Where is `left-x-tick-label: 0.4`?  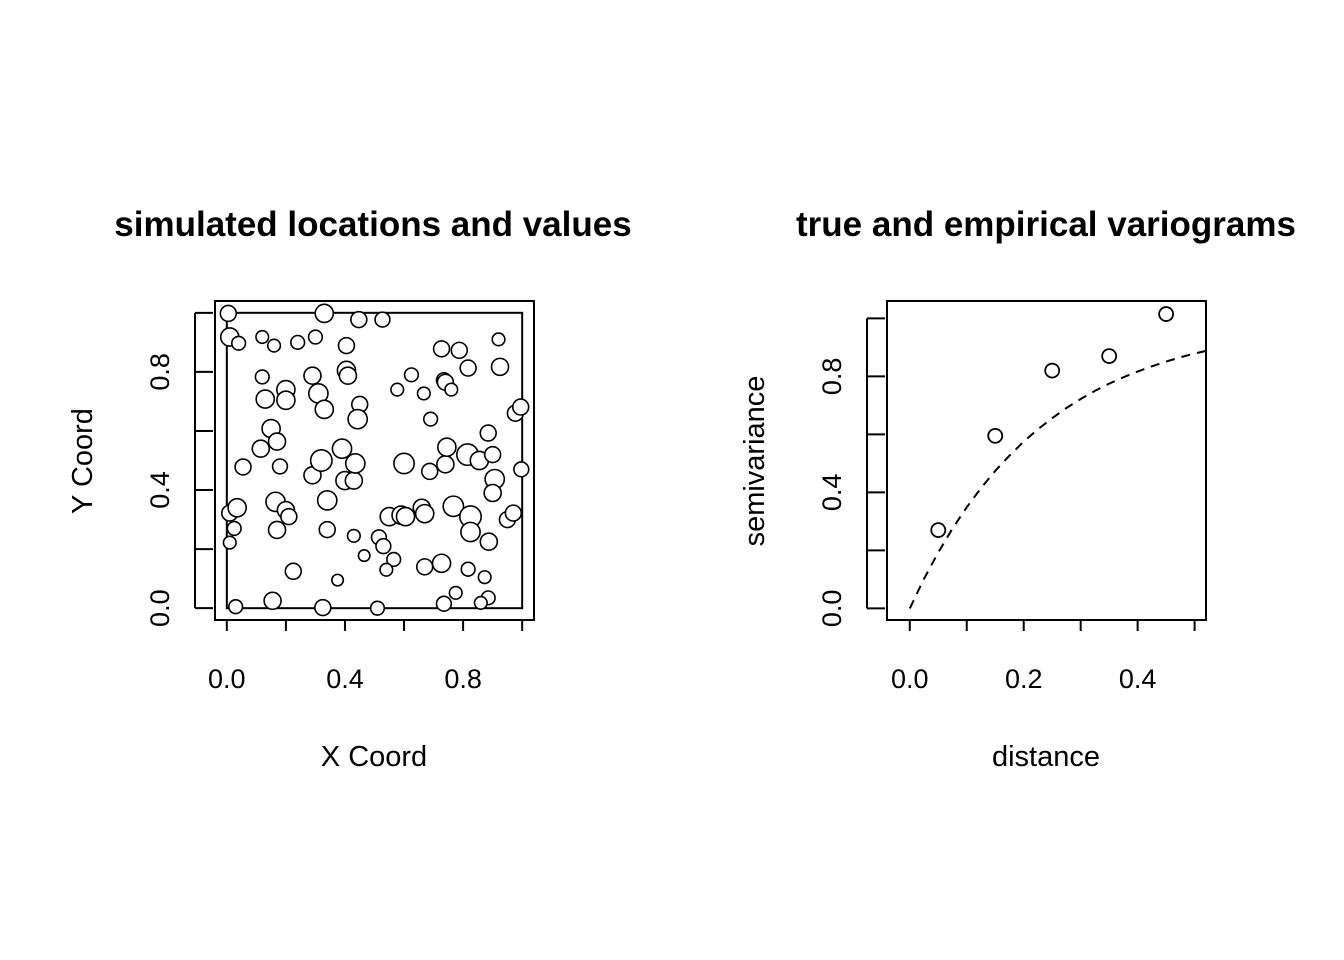 left-x-tick-label: 0.4 is located at coordinates (345, 679).